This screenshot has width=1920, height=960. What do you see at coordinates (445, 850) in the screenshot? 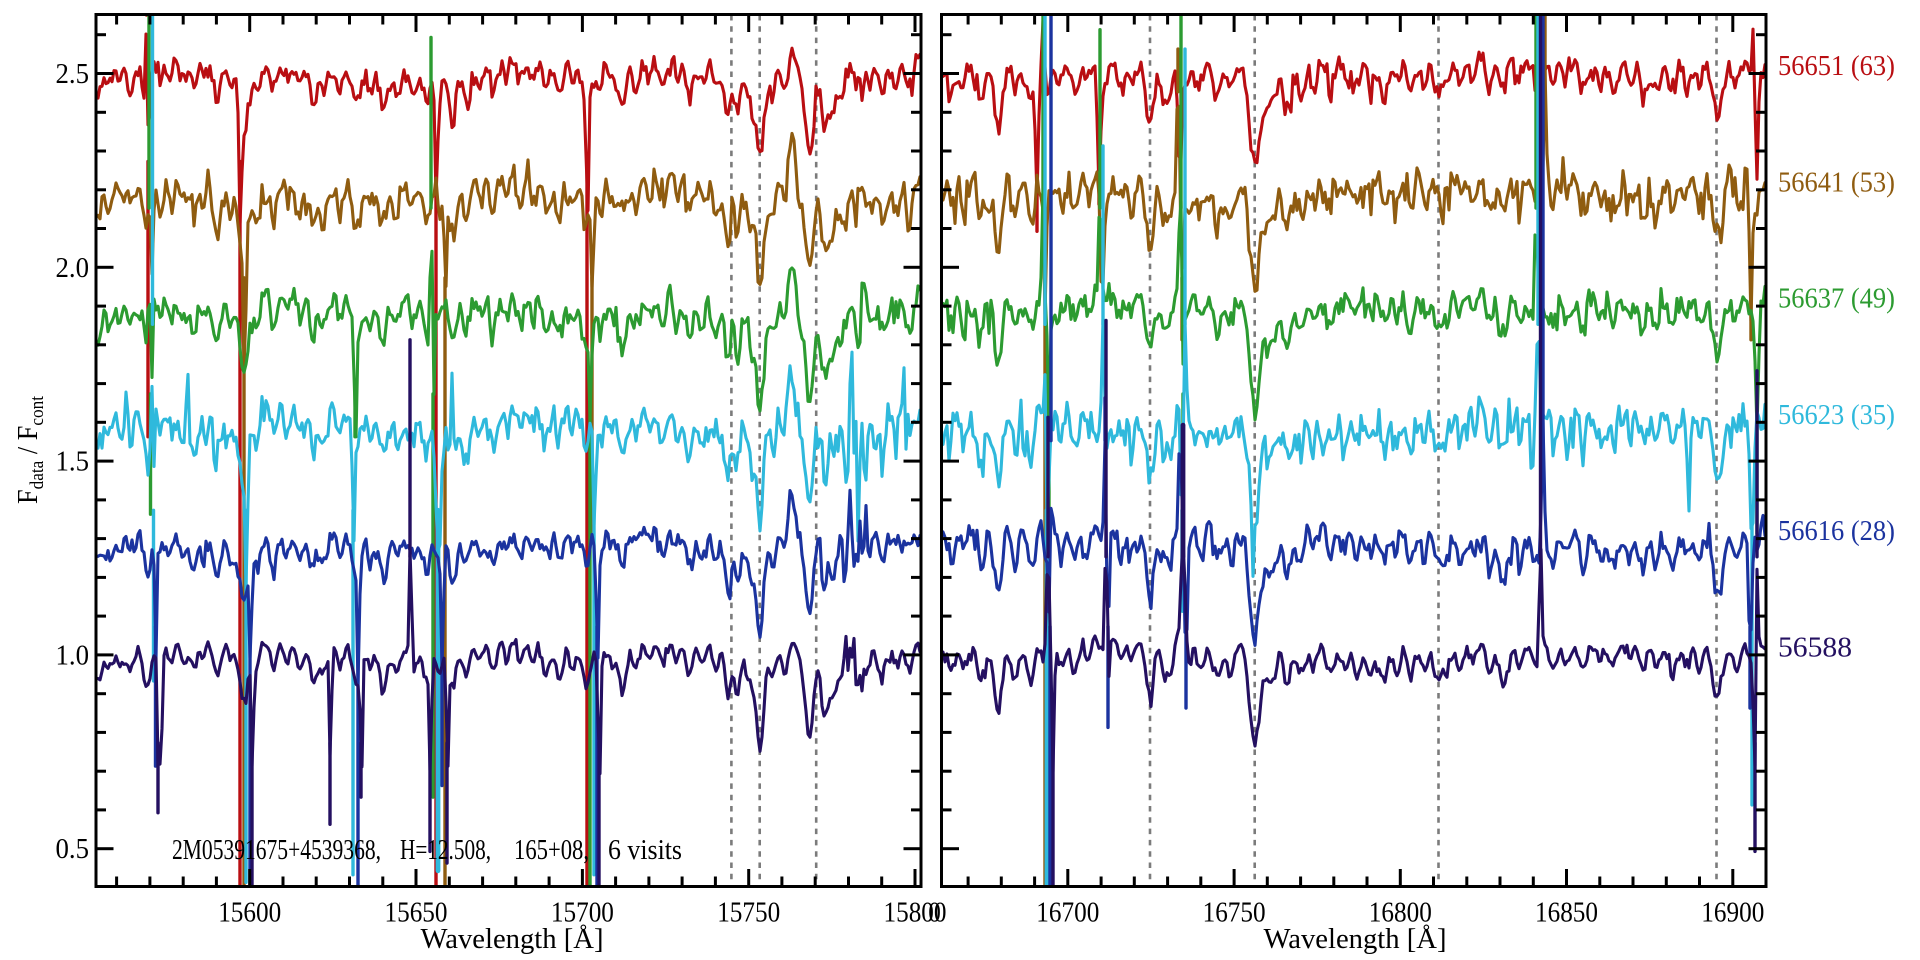
I see `svg-text: H=12.508,` at bounding box center [445, 850].